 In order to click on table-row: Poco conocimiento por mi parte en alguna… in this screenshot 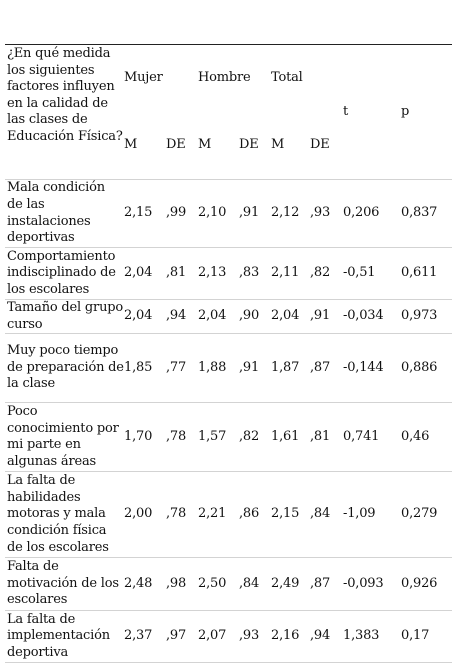, I will do `click(228, 437)`.